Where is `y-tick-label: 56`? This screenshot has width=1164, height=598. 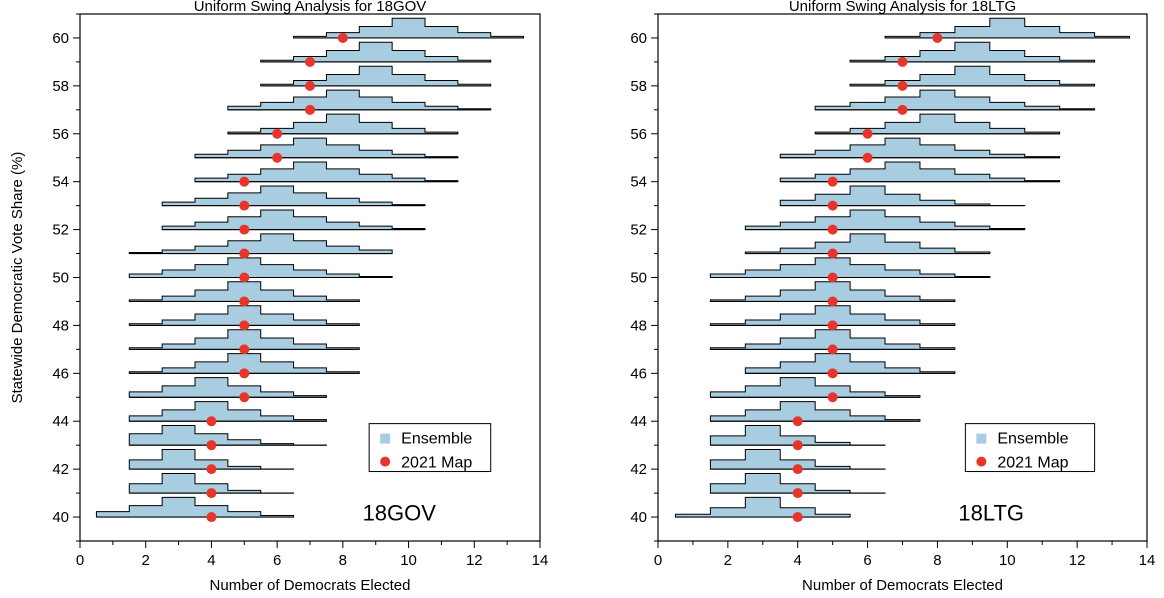
y-tick-label: 56 is located at coordinates (60, 134).